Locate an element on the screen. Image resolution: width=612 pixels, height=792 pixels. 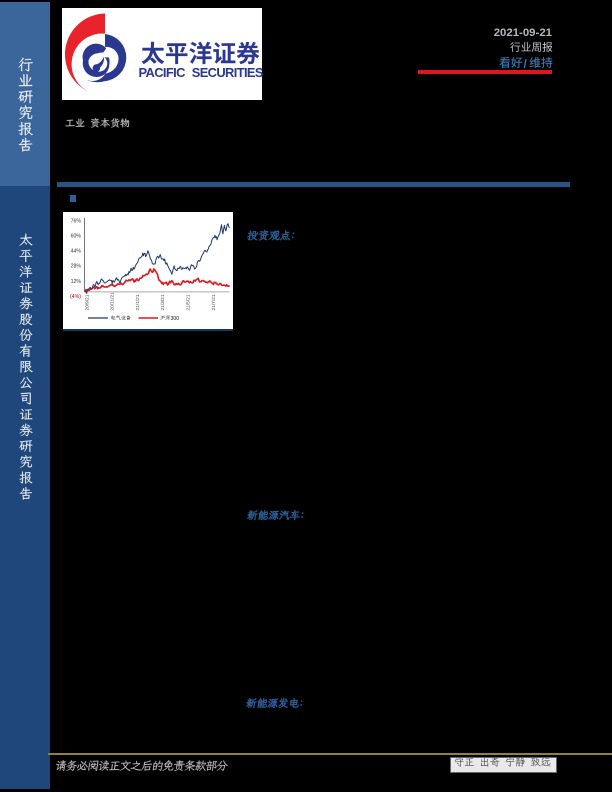
svg-text: 76% is located at coordinates (75, 222).